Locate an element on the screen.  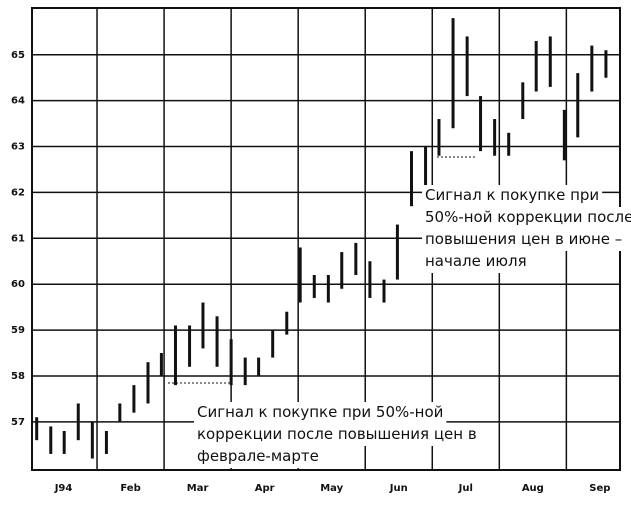
x-tick-label: Jul is located at coordinates (465, 488).